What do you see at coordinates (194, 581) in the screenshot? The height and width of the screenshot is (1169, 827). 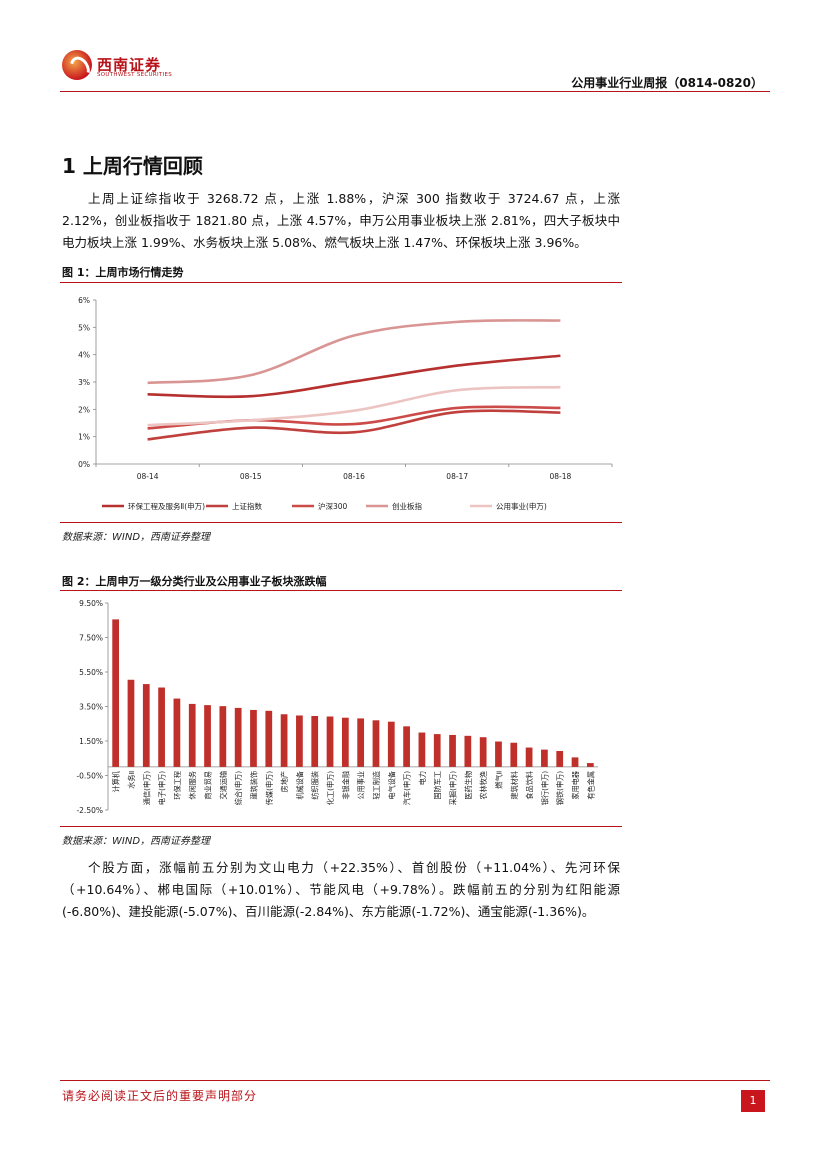 I see `figure-2-title: 图 2：上周申万一级分类行业及公用事业子板块涨跌幅` at bounding box center [194, 581].